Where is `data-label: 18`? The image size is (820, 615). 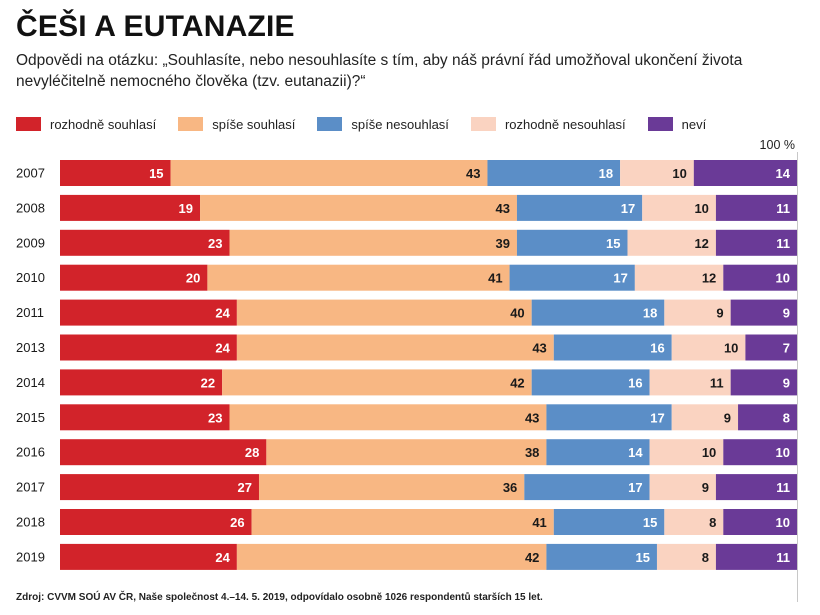
data-label: 18 is located at coordinates (650, 313).